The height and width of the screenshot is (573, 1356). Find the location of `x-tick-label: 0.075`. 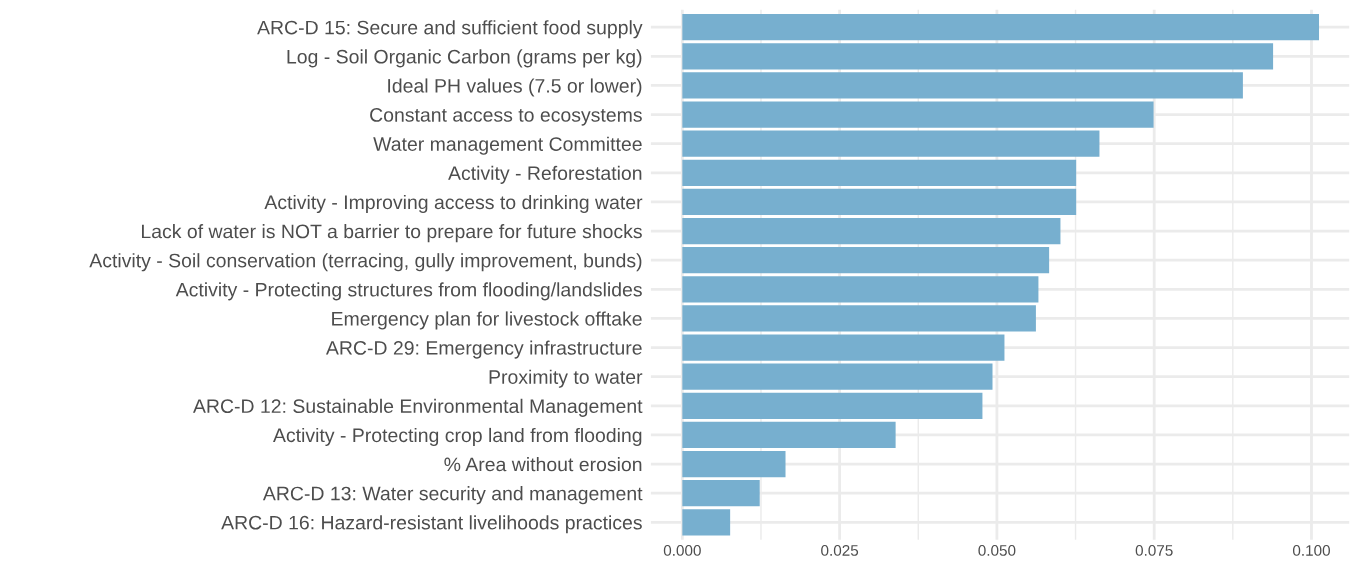

x-tick-label: 0.075 is located at coordinates (1154, 550).